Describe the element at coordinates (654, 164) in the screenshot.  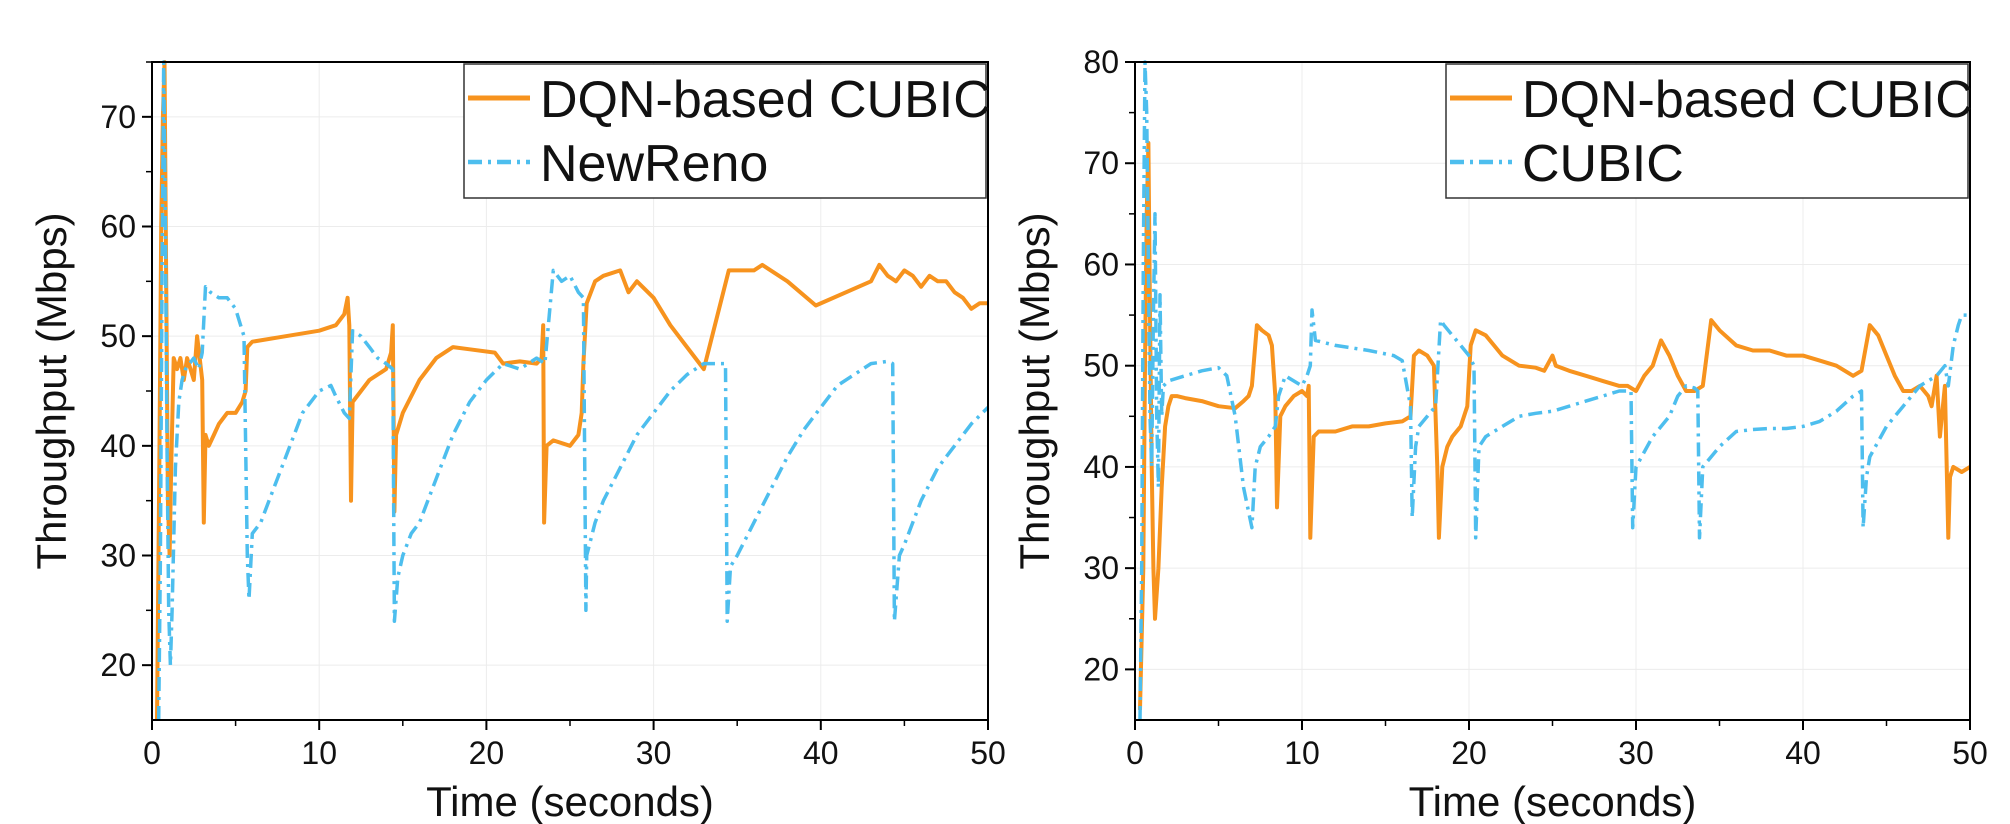
I see `legend-label-newreno: NewReno` at that location.